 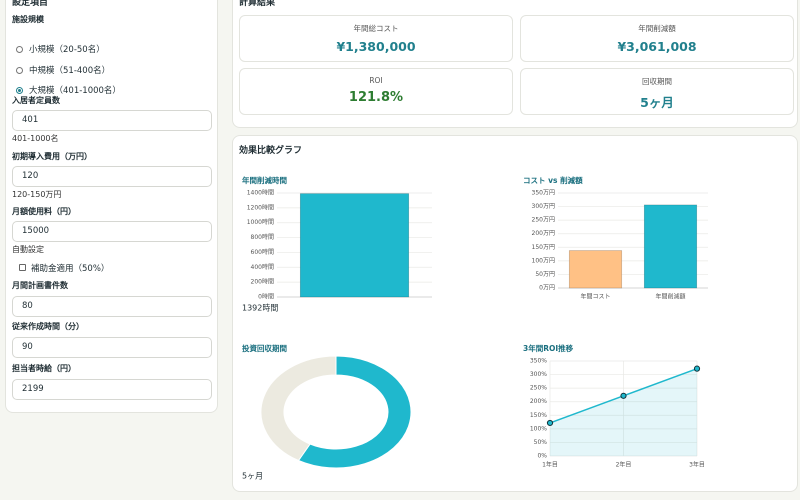 What do you see at coordinates (260, 308) in the screenshot?
I see `chart-caption: 1392時間` at bounding box center [260, 308].